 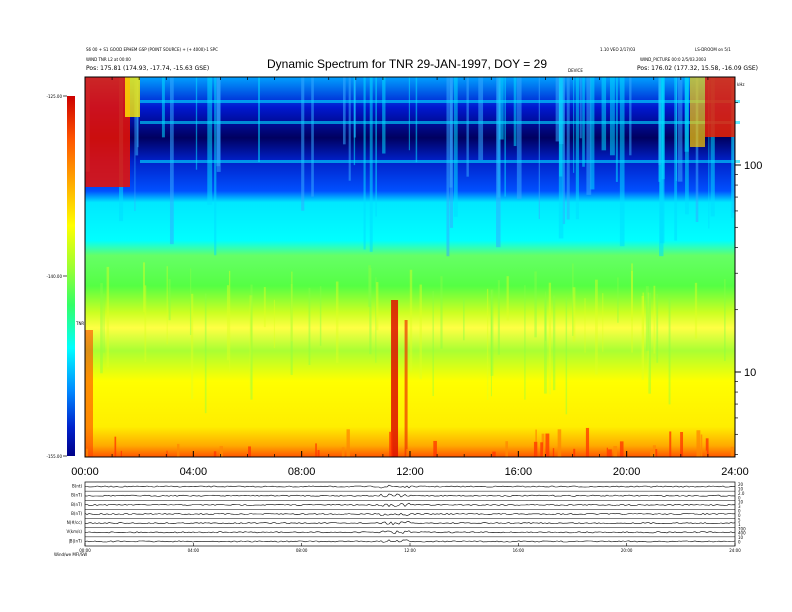 I want to click on colorbar-tick-label: -125.00, so click(x=55, y=96).